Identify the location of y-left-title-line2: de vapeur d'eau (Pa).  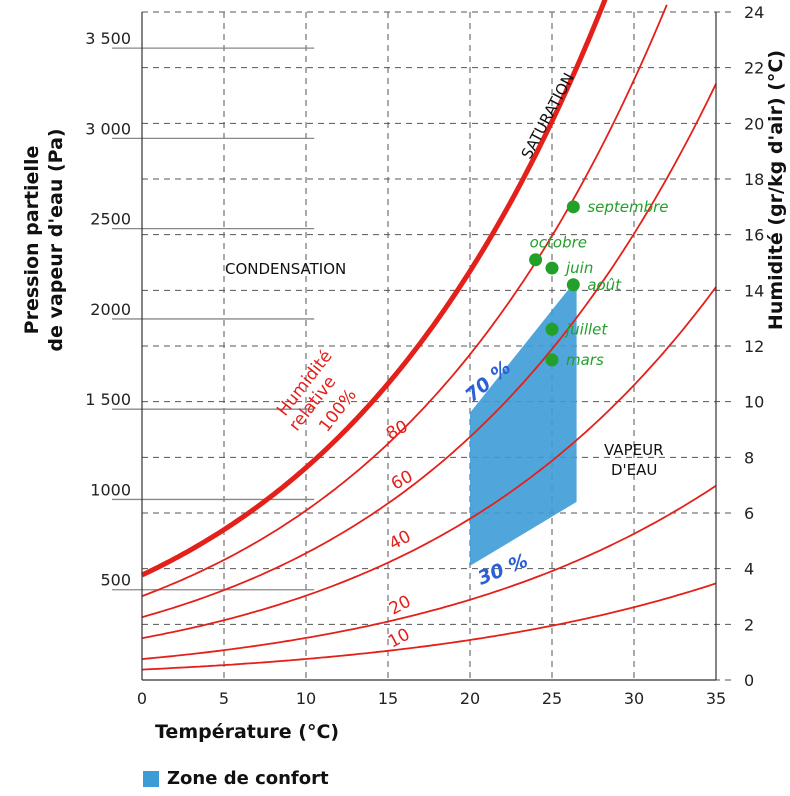
(56, 239).